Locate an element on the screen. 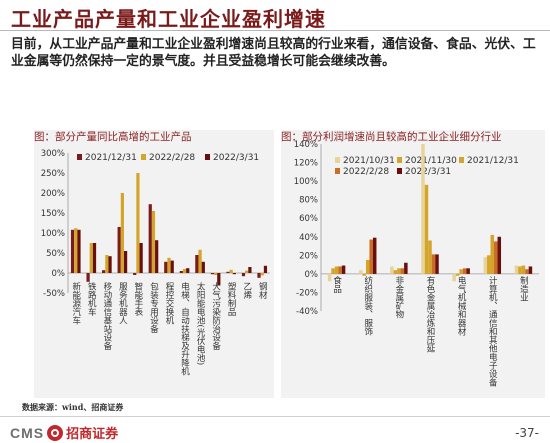  y-tick-label: 150% is located at coordinates (53, 214).